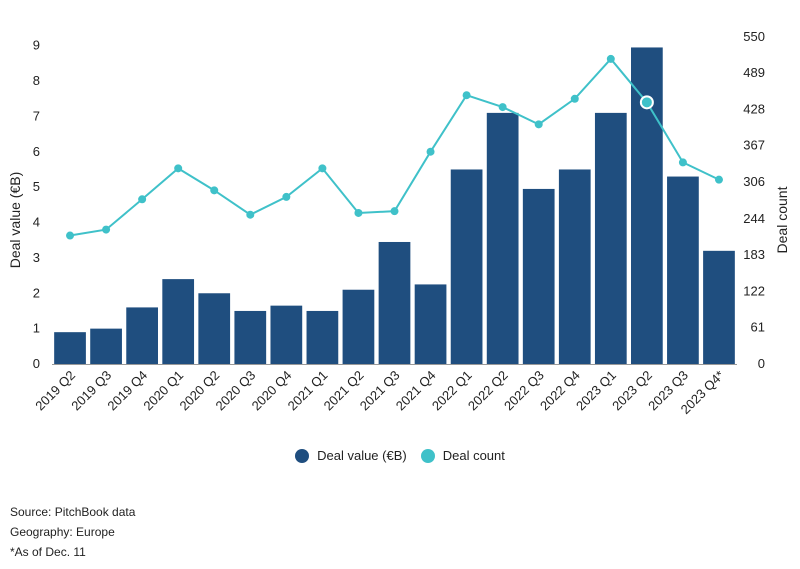 The height and width of the screenshot is (569, 800). Describe the element at coordinates (62, 532) in the screenshot. I see `geography-note: Geography: Europe` at that location.